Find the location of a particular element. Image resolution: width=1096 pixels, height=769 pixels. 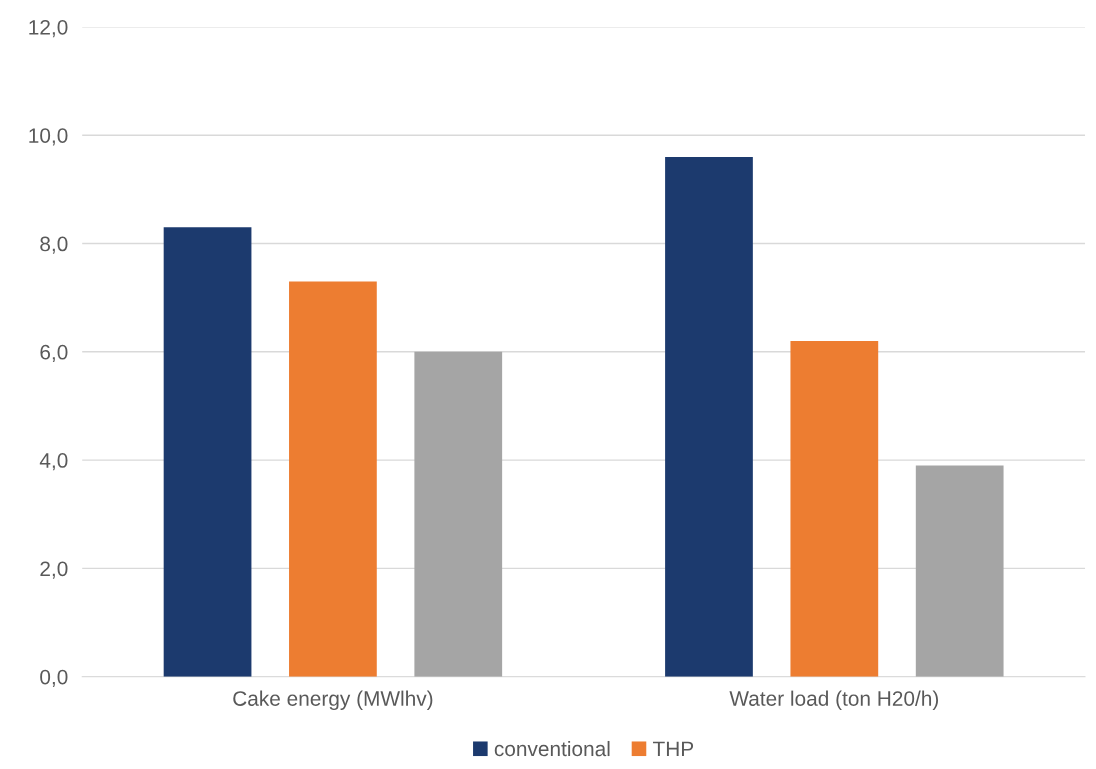

legend-label: THP is located at coordinates (673, 749).